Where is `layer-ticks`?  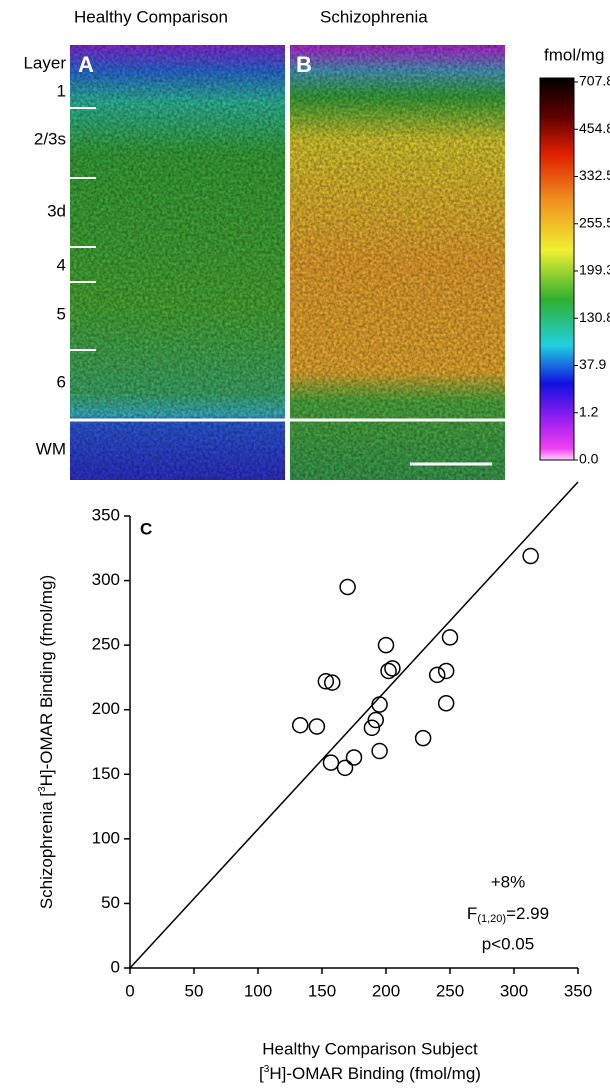 layer-ticks is located at coordinates (83, 229).